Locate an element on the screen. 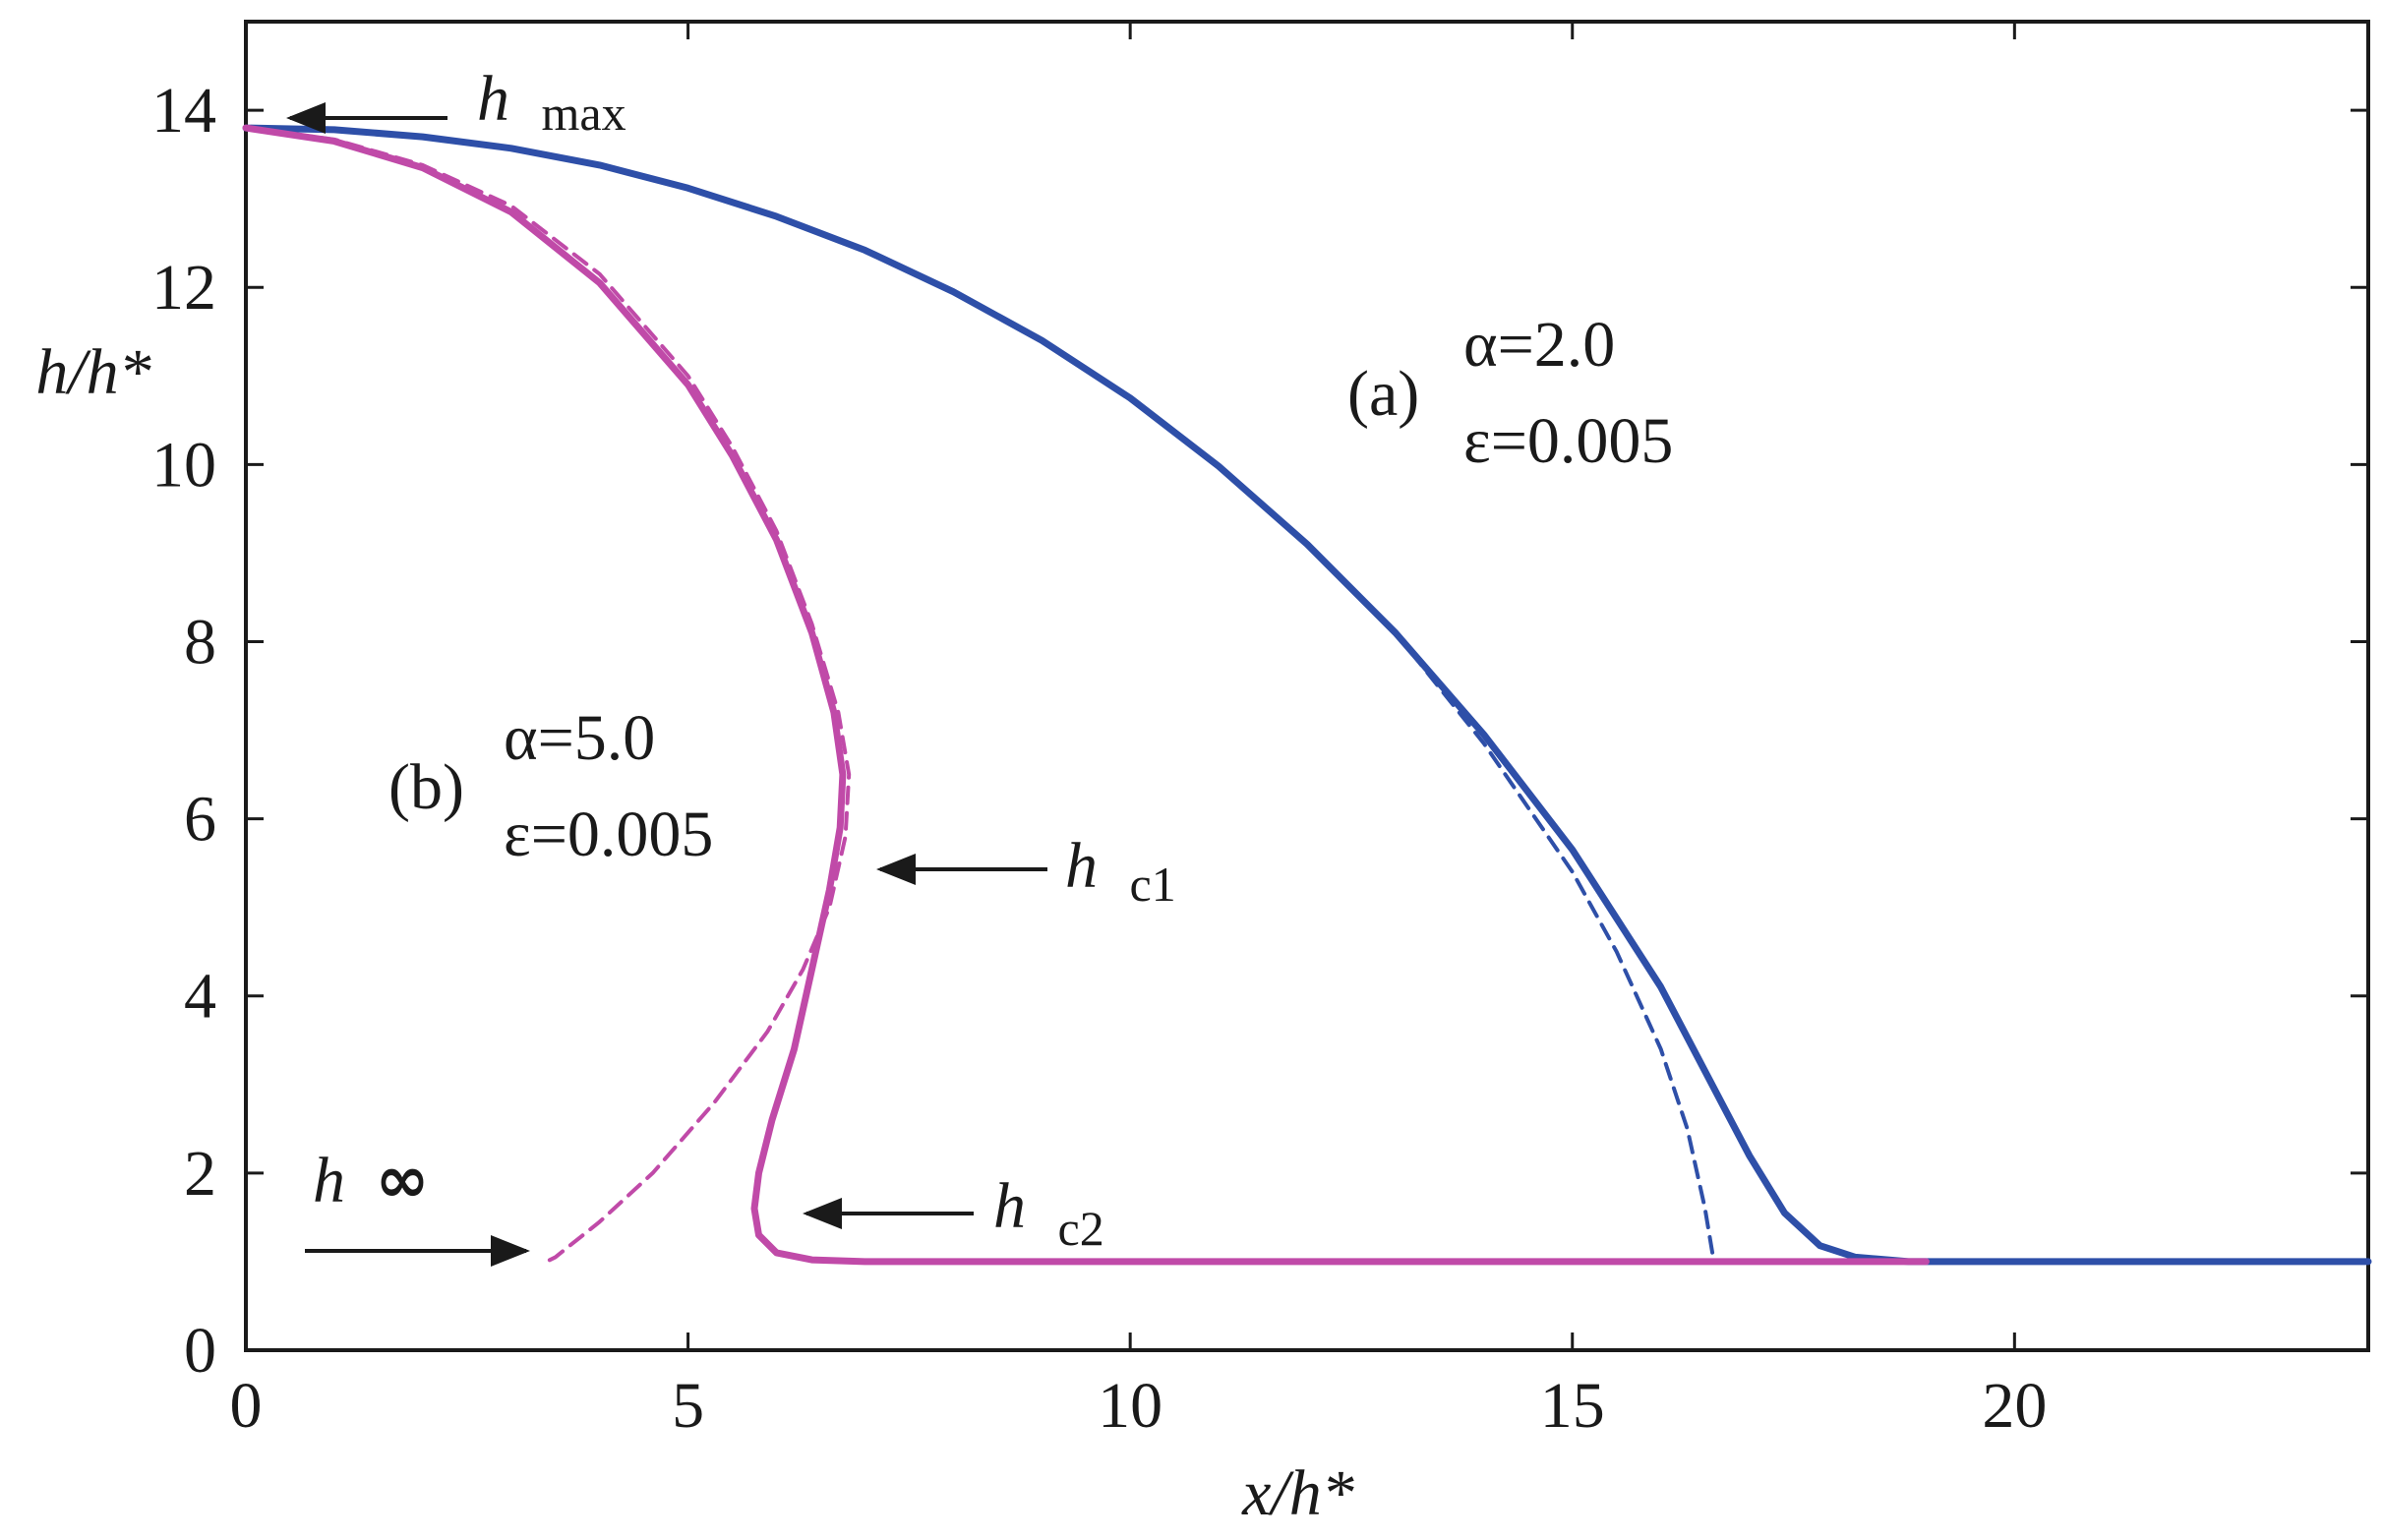  y-tick-label: 10 is located at coordinates (183, 465).